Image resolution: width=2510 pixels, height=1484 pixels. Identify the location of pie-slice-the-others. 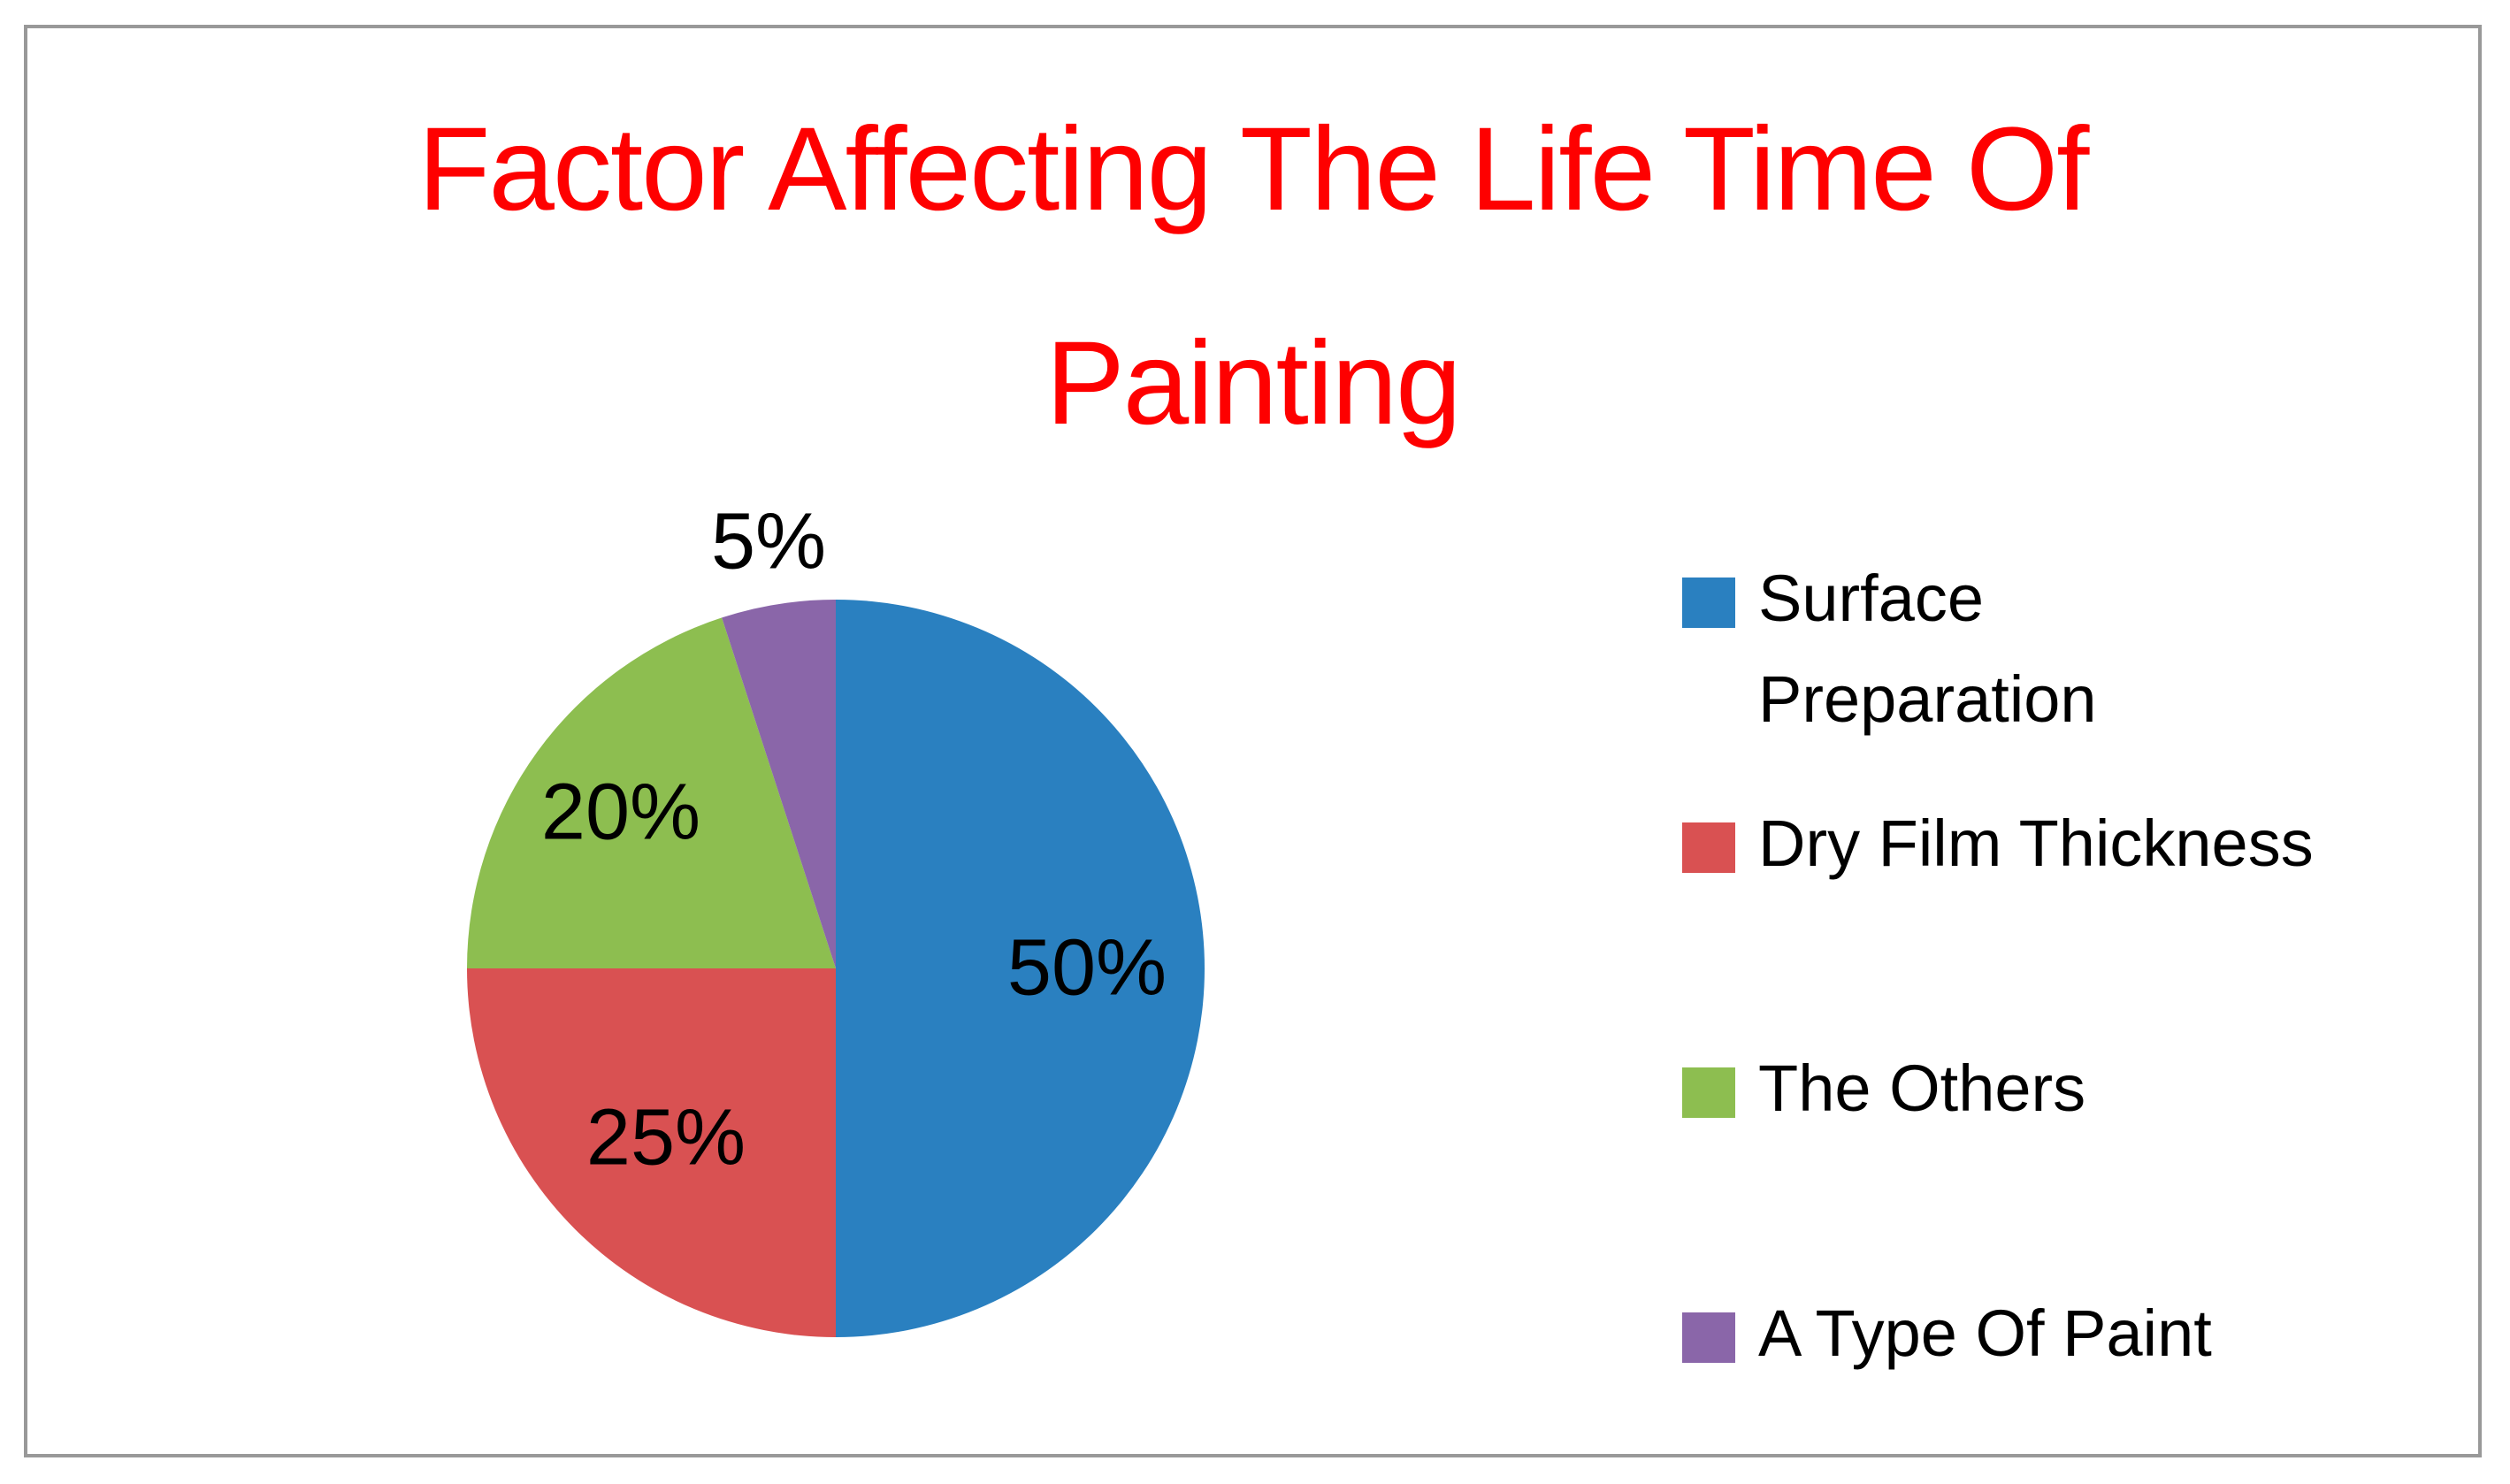
(651, 792).